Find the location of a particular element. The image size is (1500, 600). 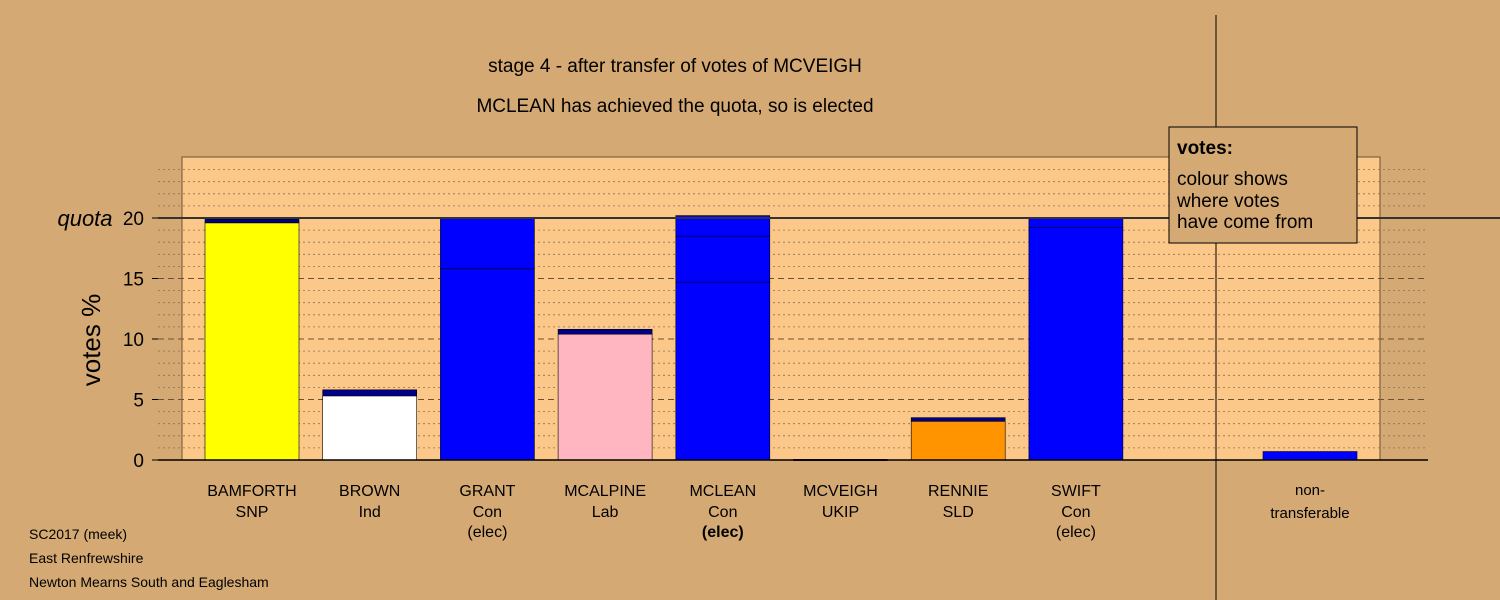

footer-line: East Renfrewshire is located at coordinates (86, 558).